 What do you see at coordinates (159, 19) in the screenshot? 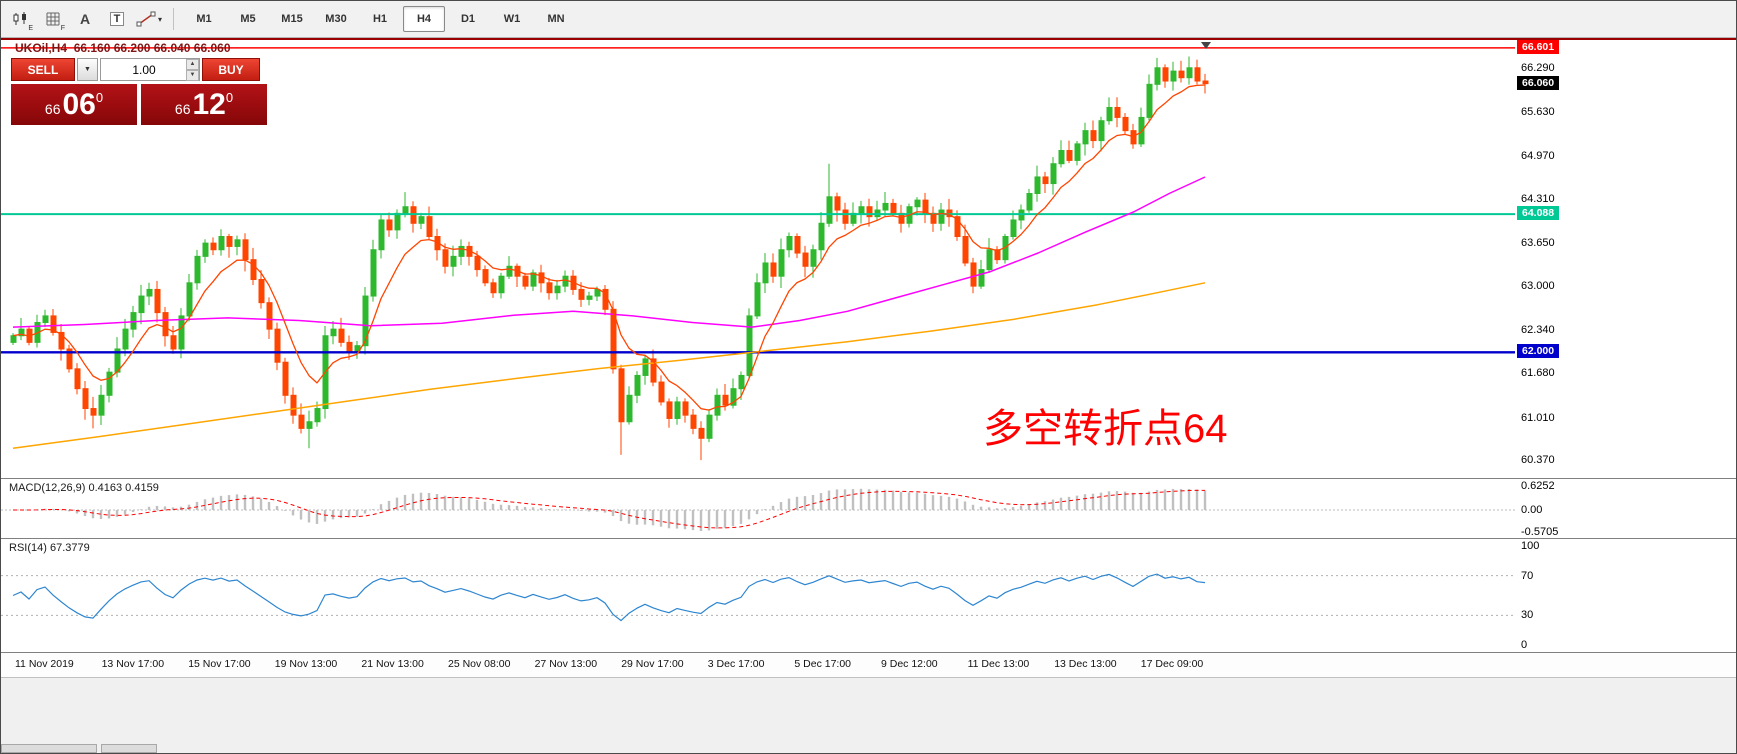
I see `chevron-down-icon: ▾` at bounding box center [159, 19].